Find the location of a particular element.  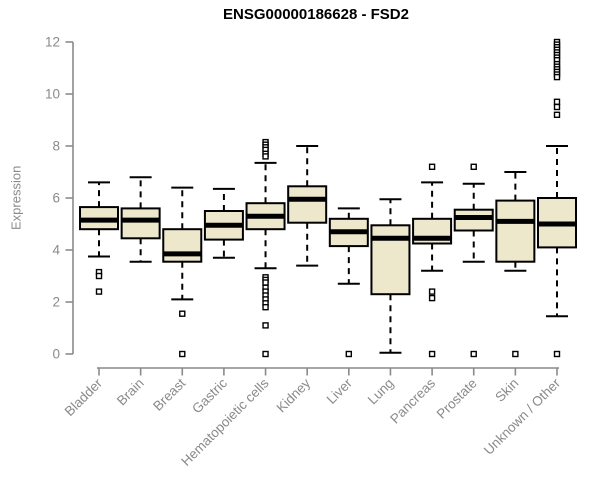

x-category-label: Unknown / Other is located at coordinates (522, 416).